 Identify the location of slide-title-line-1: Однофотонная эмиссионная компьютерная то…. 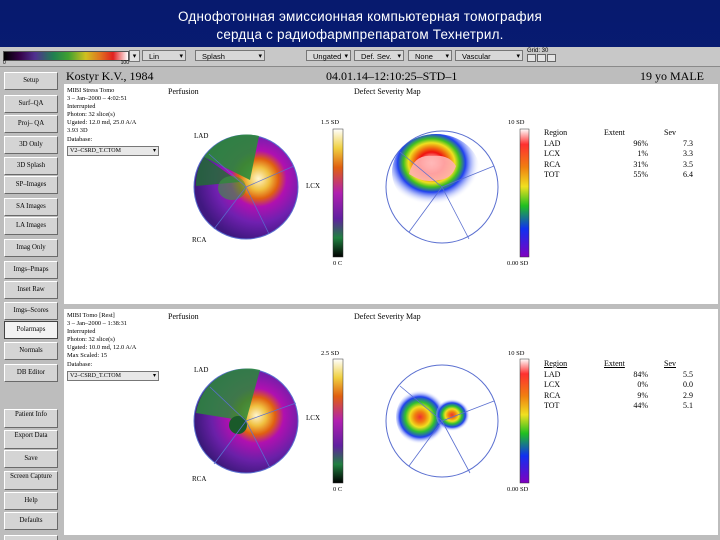
(360, 16).